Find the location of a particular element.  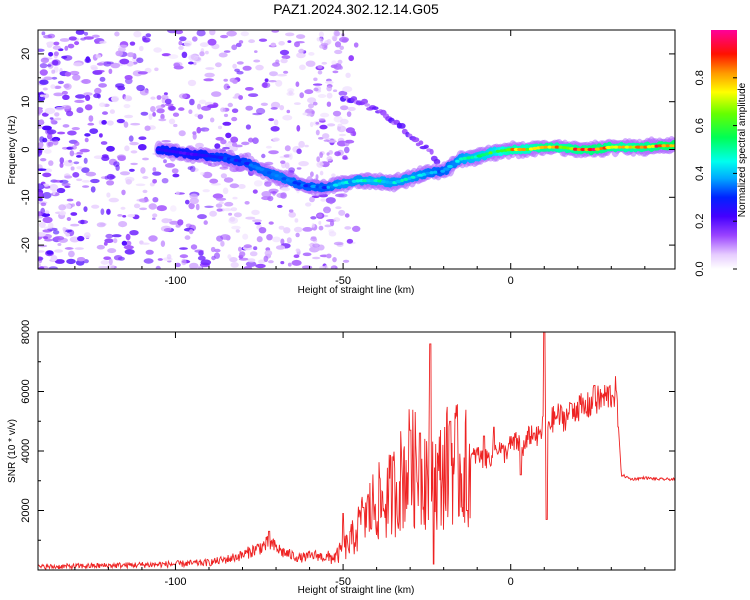

y-tick-label: 2000 is located at coordinates (26, 510).